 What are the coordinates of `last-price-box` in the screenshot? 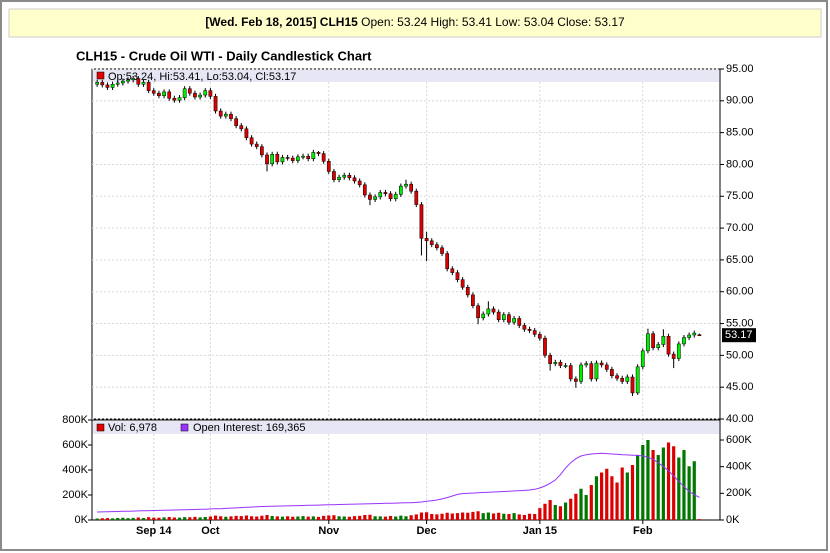 It's located at (739, 335).